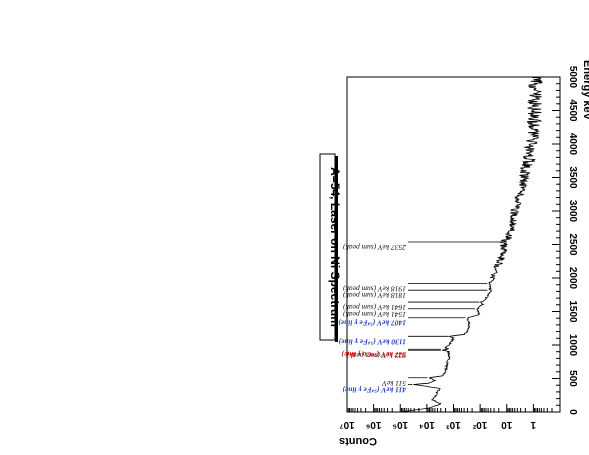 This screenshot has width=589, height=455. I want to click on y-tick-label: 10, so click(507, 424).